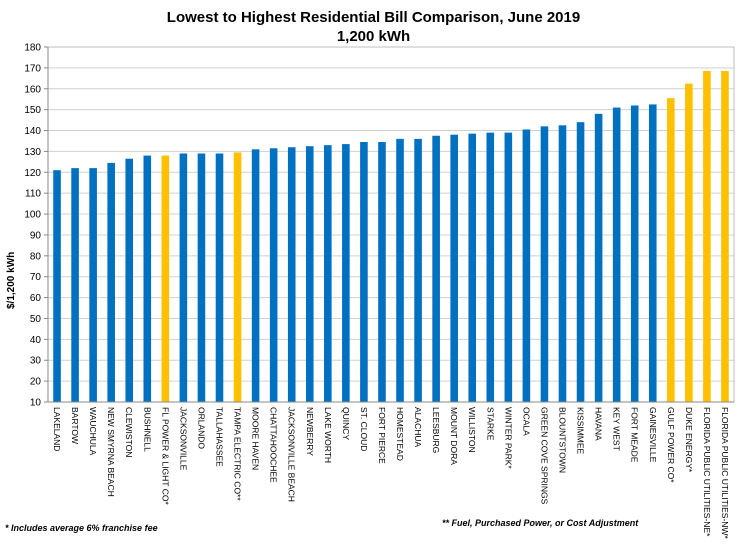 The height and width of the screenshot is (549, 747). I want to click on x-tick-label: NEW SMYRNA BEACH, so click(111, 452).